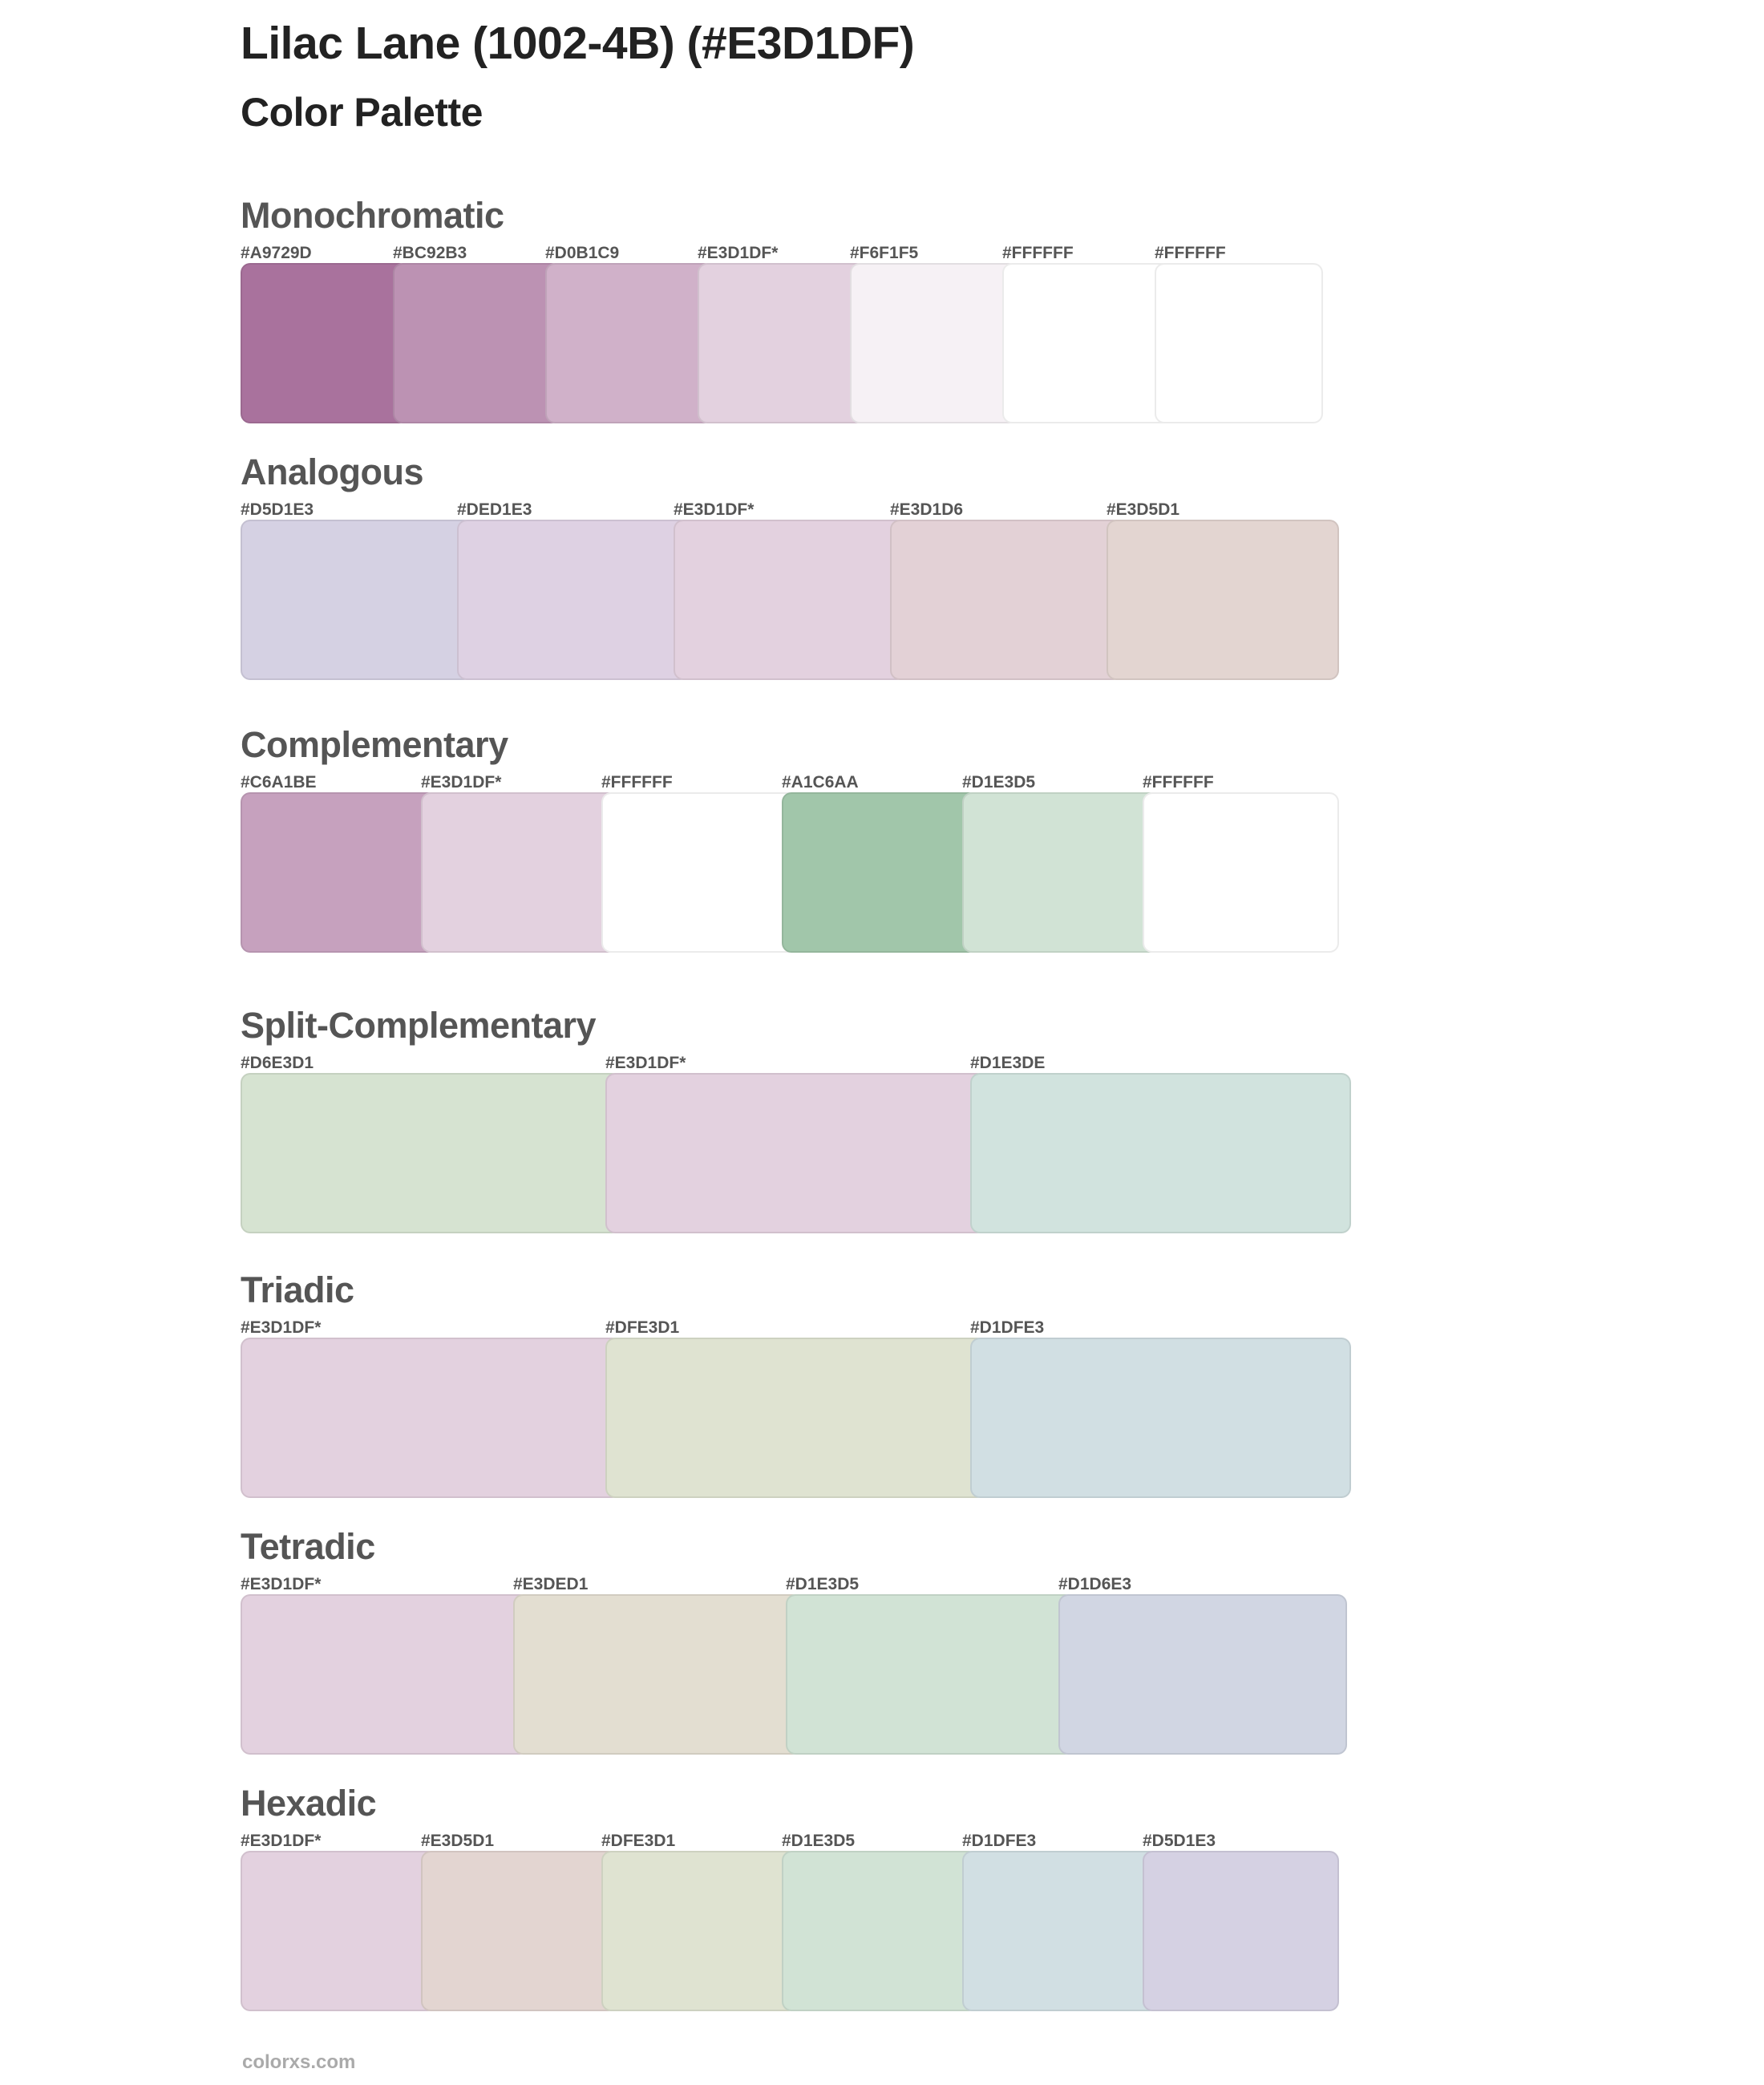 Image resolution: width=1764 pixels, height=2085 pixels. Describe the element at coordinates (820, 782) in the screenshot. I see `swatch-hex-label: #A1C6AA` at that location.